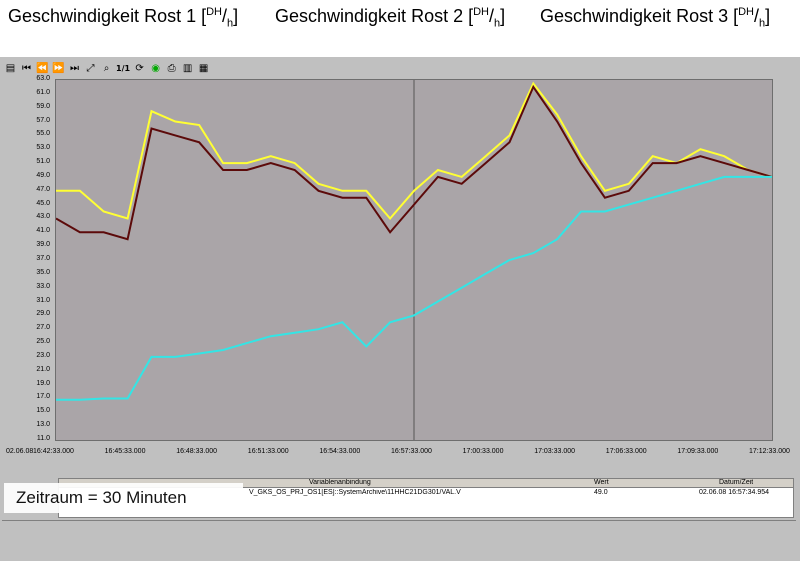 Image resolution: width=800 pixels, height=561 pixels. I want to click on magnifier-icon: ⌕, so click(106, 68).